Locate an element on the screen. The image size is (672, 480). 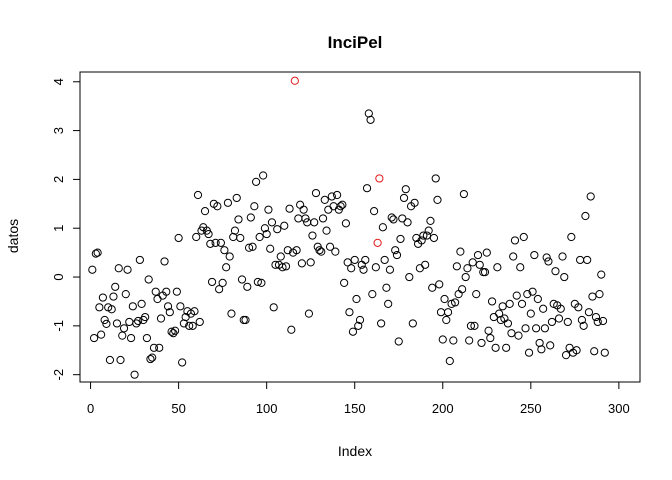
x-tick-label: 100 is located at coordinates (267, 408).